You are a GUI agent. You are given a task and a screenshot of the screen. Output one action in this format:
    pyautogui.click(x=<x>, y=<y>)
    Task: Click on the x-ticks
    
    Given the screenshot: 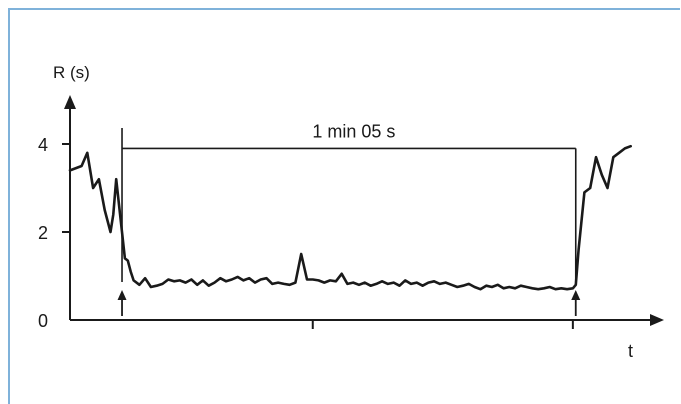 What is the action you would take?
    pyautogui.click(x=442, y=324)
    